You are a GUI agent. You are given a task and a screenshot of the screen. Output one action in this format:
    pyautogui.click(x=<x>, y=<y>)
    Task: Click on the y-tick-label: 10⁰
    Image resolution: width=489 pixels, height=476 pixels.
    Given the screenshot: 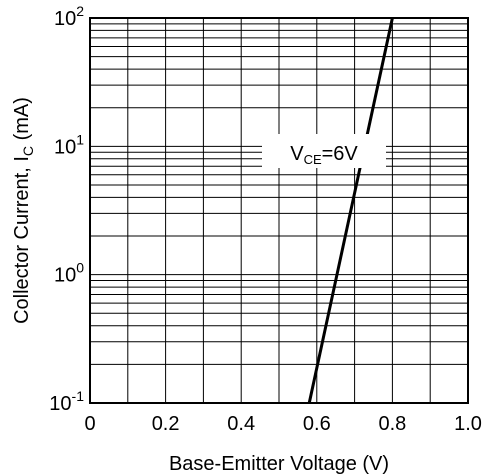 What is the action you would take?
    pyautogui.click(x=69, y=273)
    